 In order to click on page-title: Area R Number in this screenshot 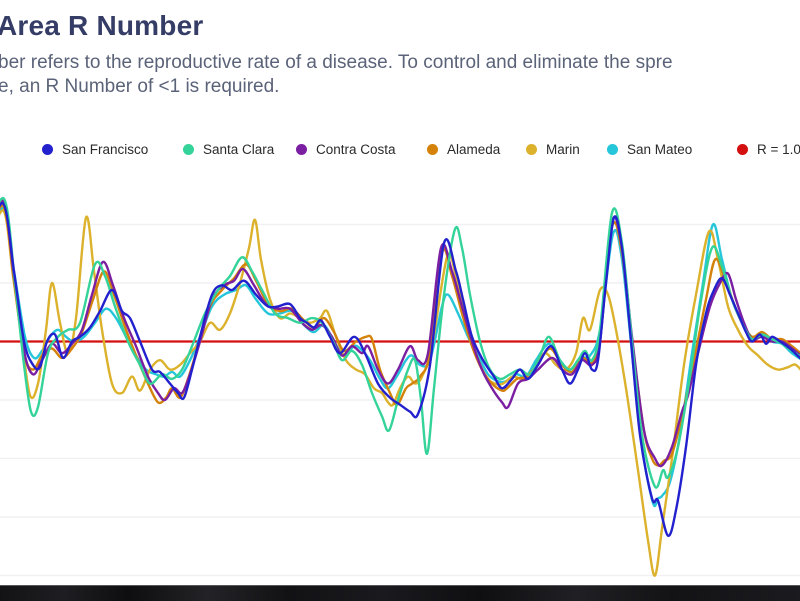, I will do `click(102, 25)`.